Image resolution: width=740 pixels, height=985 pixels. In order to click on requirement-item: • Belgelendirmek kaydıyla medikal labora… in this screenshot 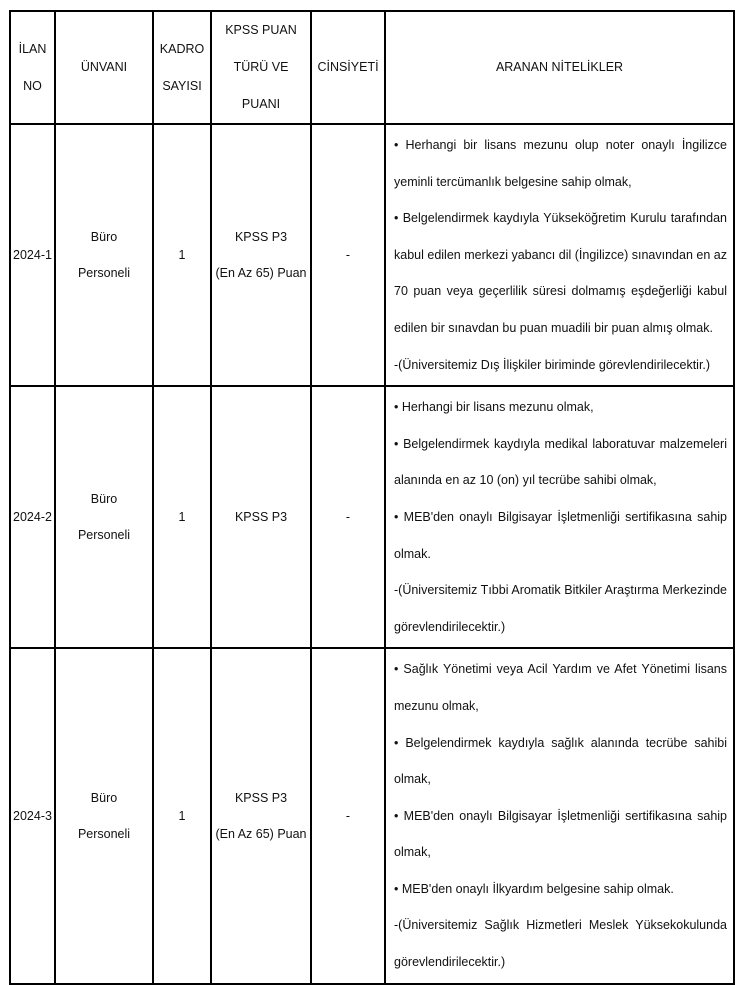, I will do `click(560, 462)`.